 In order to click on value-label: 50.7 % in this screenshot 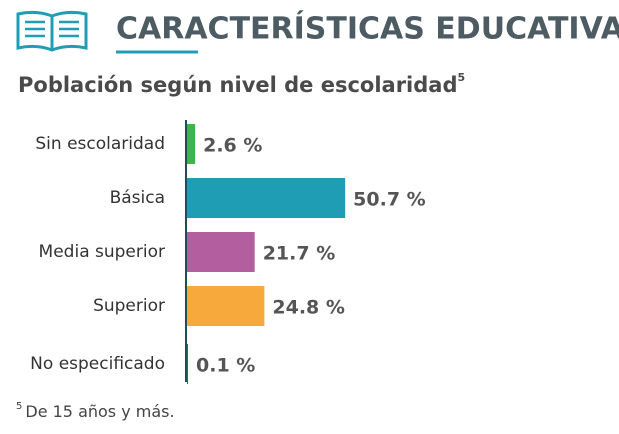, I will do `click(389, 200)`.